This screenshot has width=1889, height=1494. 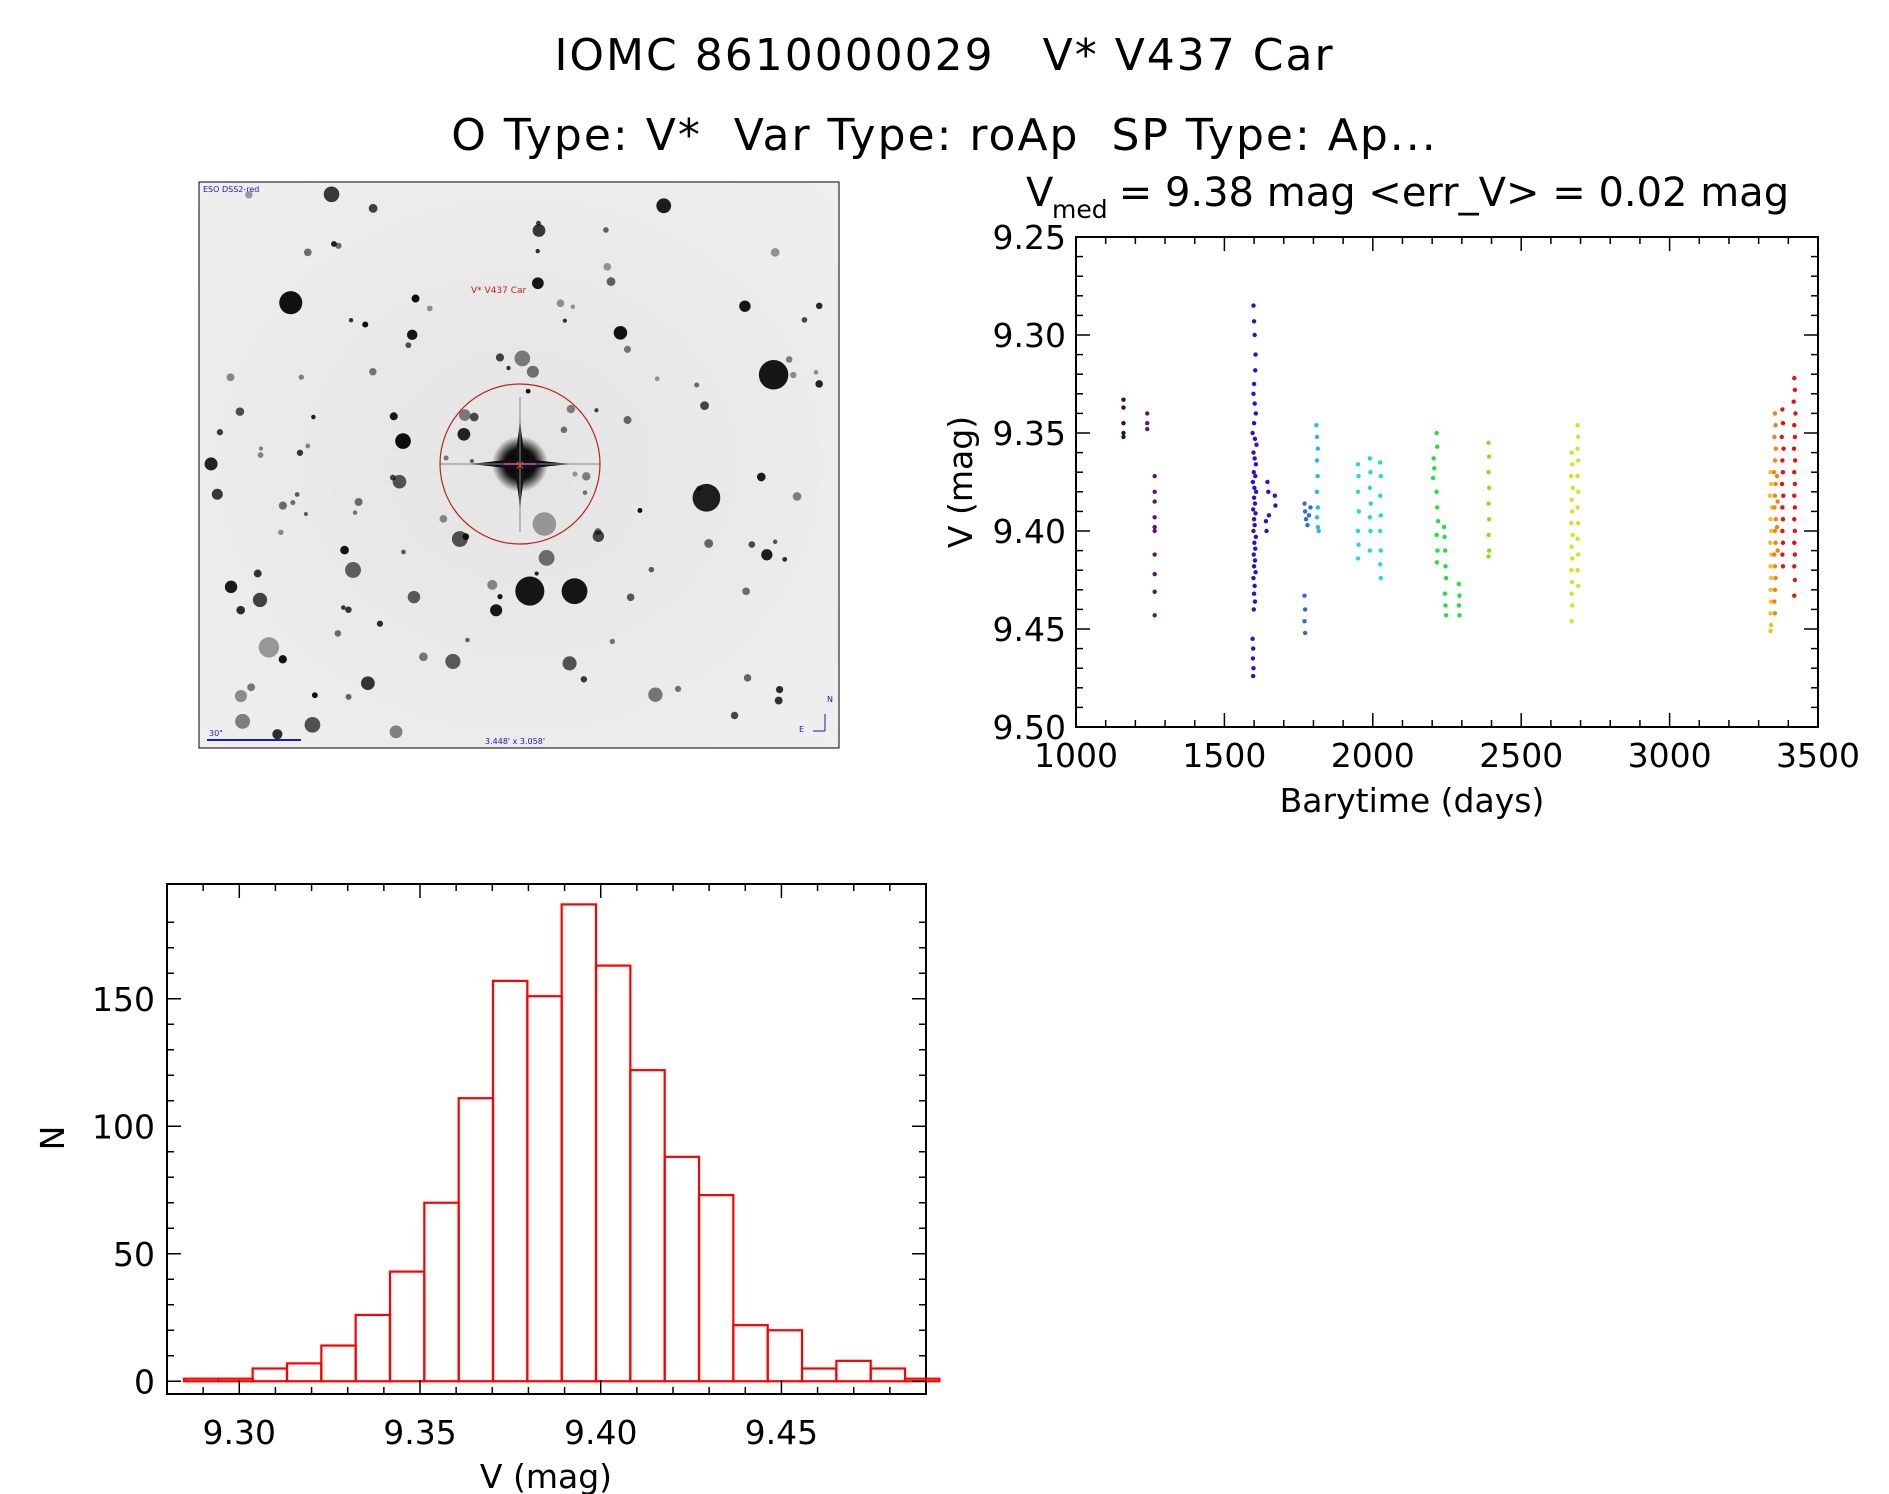 I want to click on y-tick-label: 9.30, so click(x=1029, y=335).